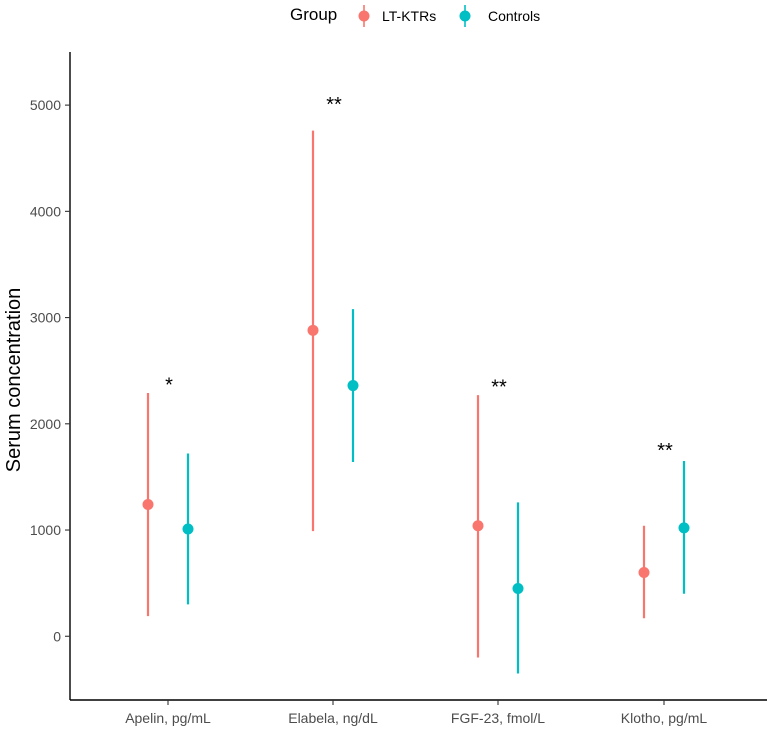 This screenshot has height=730, width=767. What do you see at coordinates (313, 14) in the screenshot?
I see `legend-title: Group` at bounding box center [313, 14].